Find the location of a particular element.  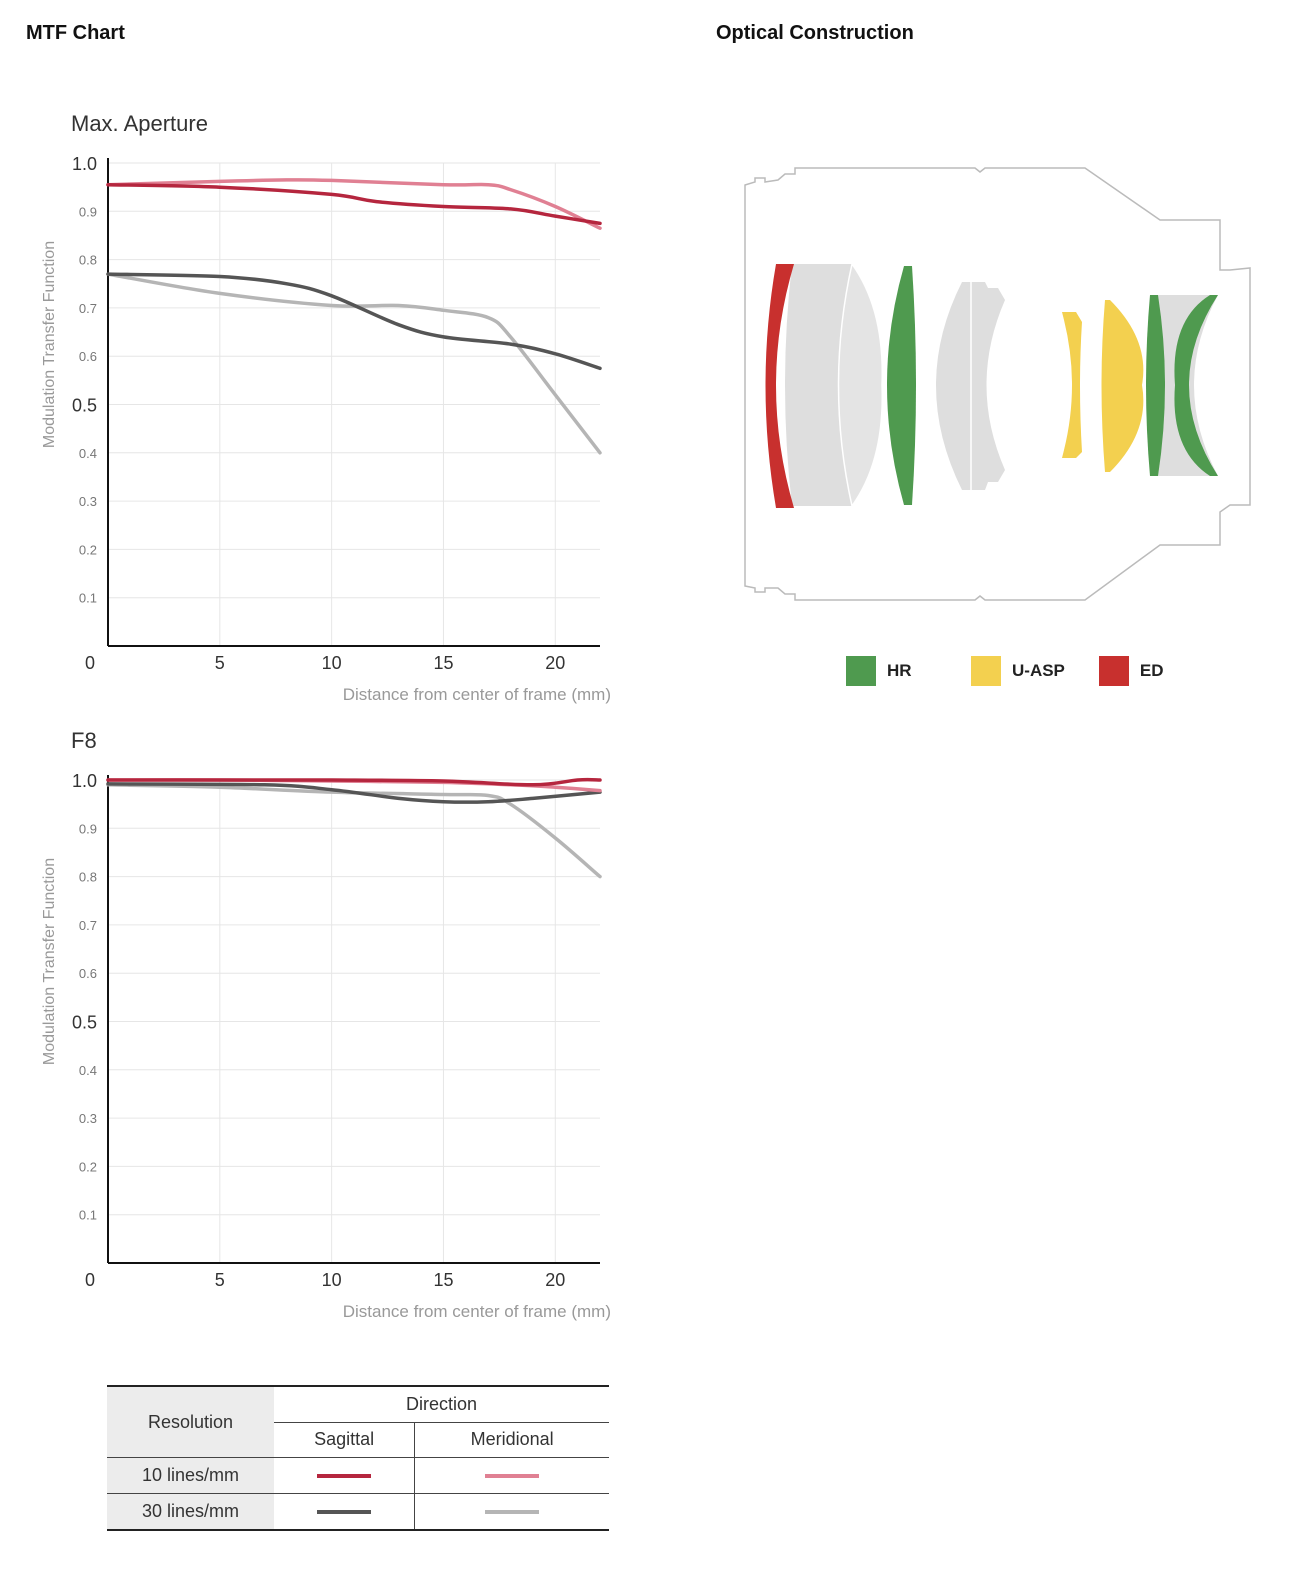

meridional-30-cell is located at coordinates (511, 1512).